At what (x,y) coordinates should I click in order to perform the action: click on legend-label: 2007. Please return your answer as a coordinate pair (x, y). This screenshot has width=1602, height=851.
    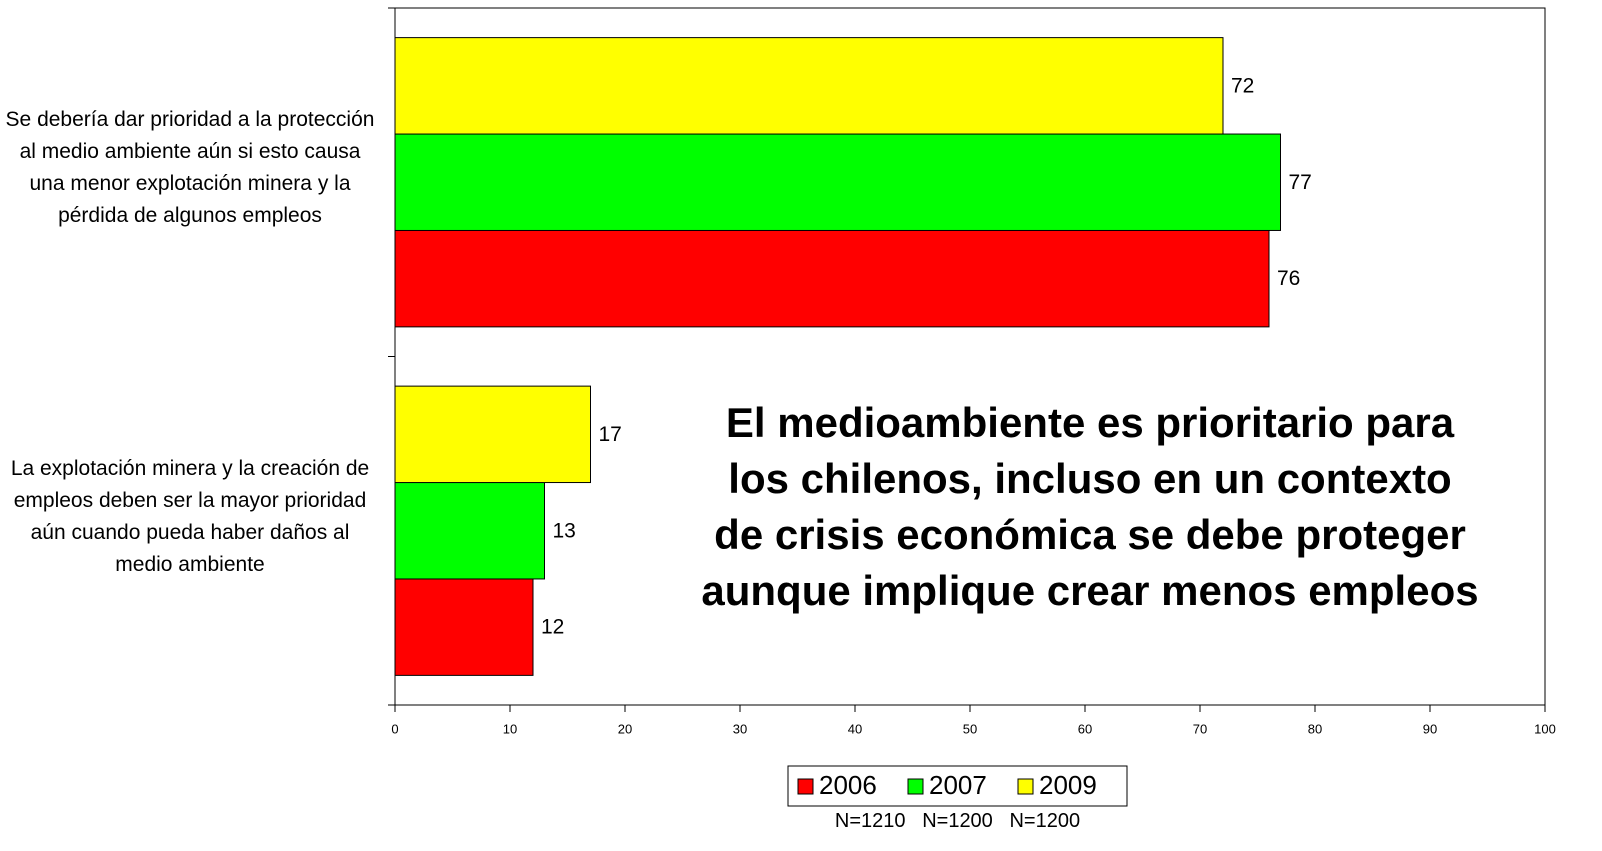
    Looking at the image, I should click on (958, 785).